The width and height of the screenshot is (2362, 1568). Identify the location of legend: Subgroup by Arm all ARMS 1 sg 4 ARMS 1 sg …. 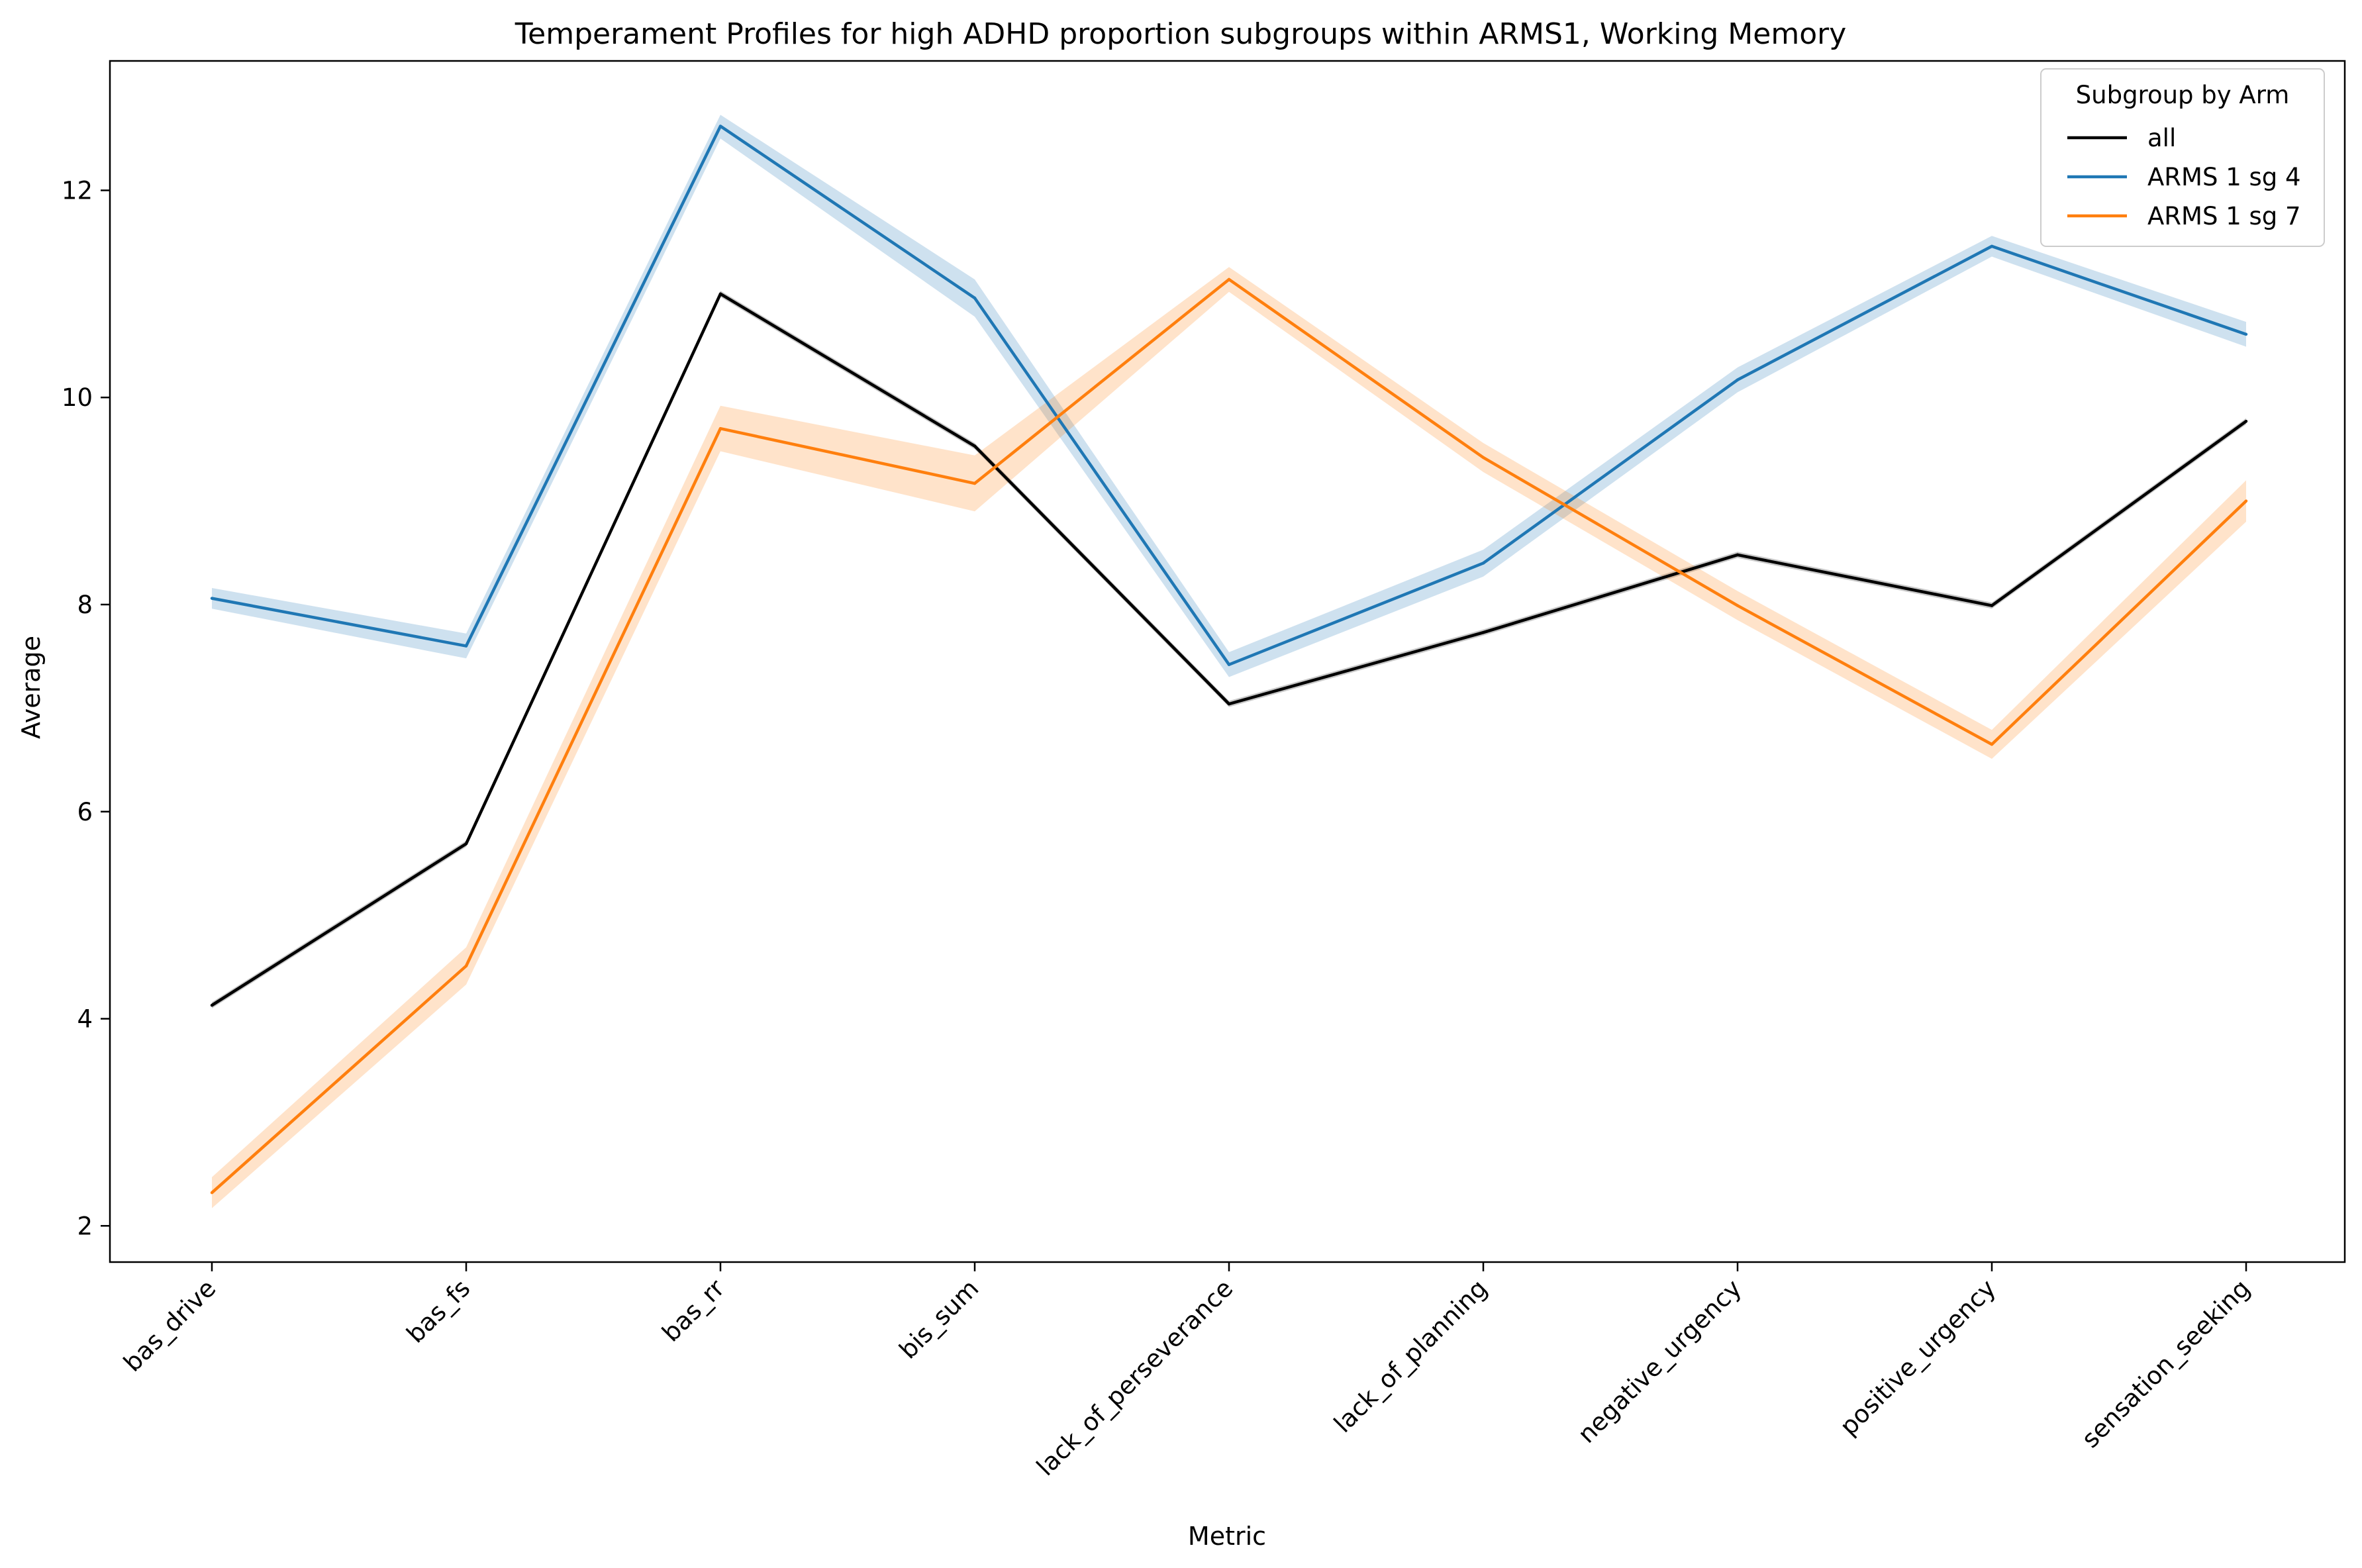
(2183, 157).